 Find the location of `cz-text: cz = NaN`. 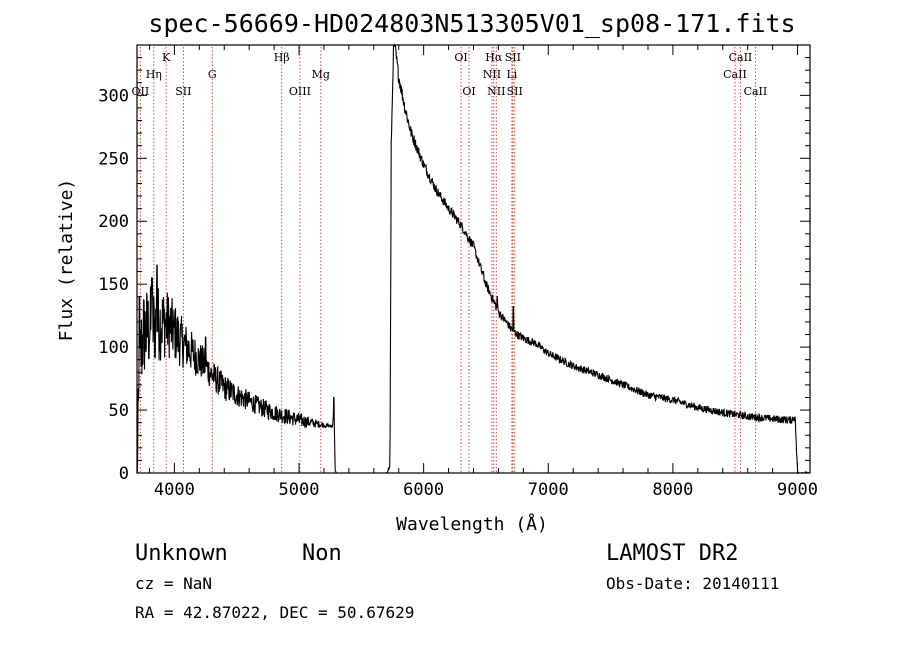

cz-text: cz = NaN is located at coordinates (173, 583).